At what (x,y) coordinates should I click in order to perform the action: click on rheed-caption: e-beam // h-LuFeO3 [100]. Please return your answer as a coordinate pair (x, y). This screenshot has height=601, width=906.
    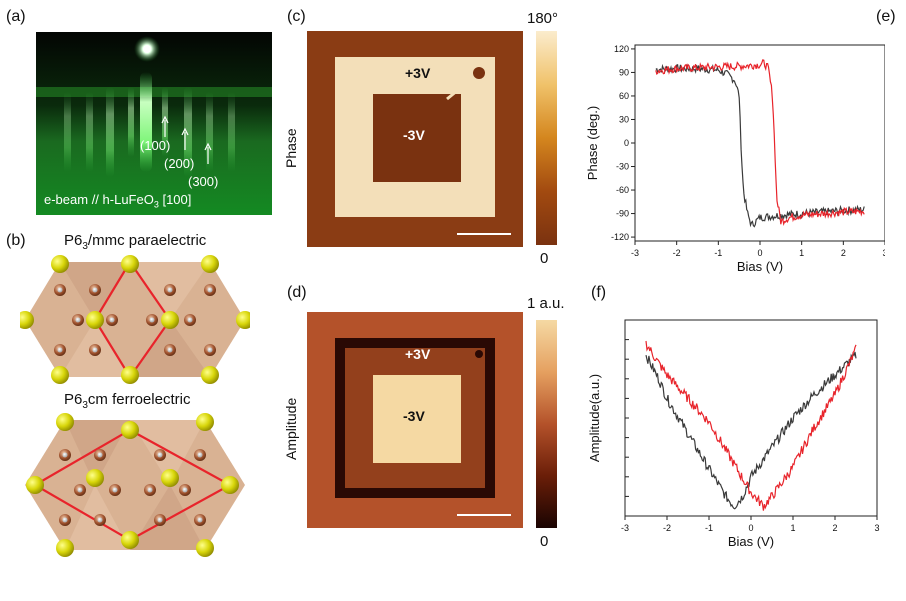
    Looking at the image, I should click on (118, 201).